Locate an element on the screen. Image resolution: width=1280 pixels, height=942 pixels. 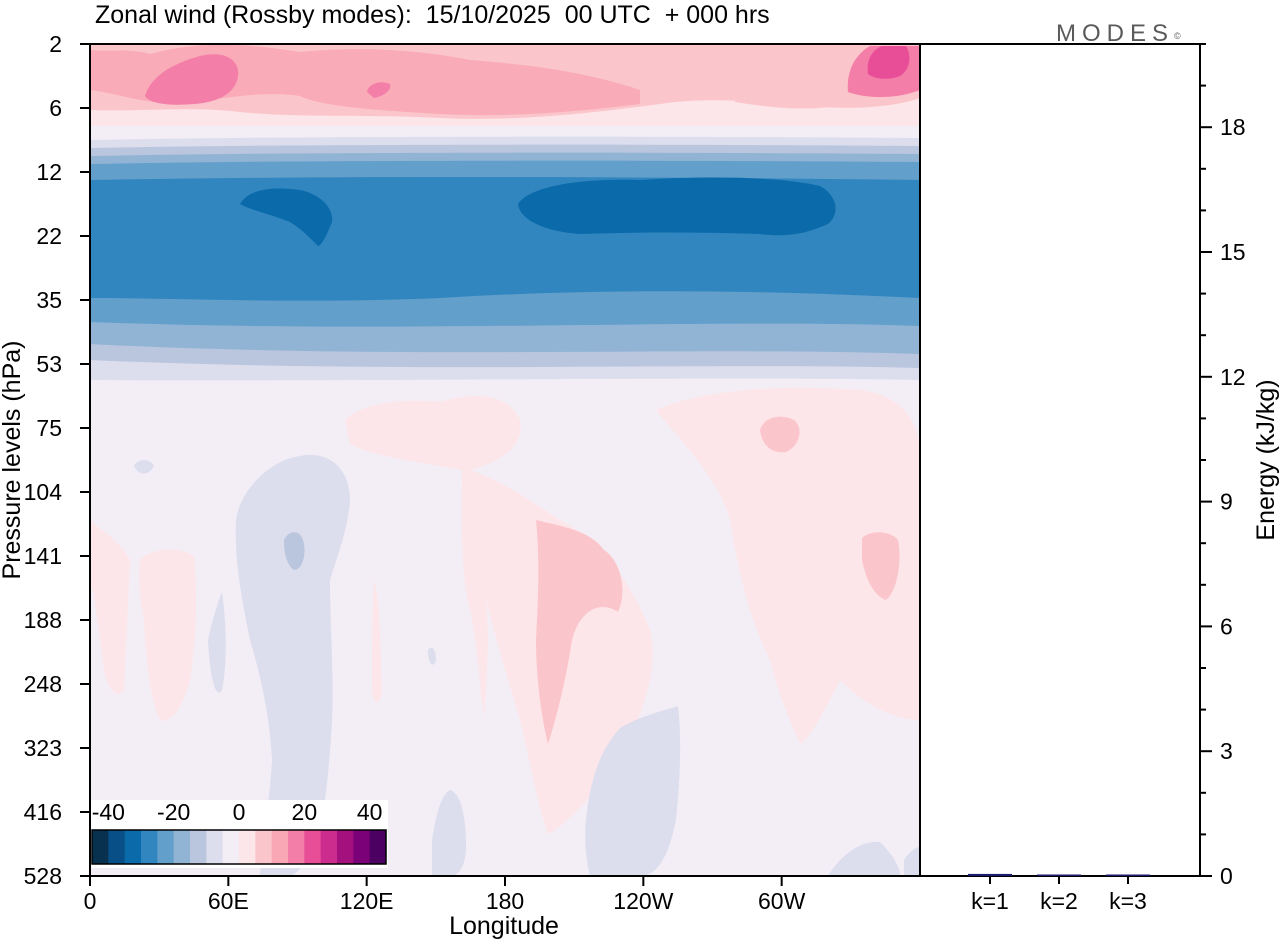
colorbar-label: 20 is located at coordinates (305, 812).